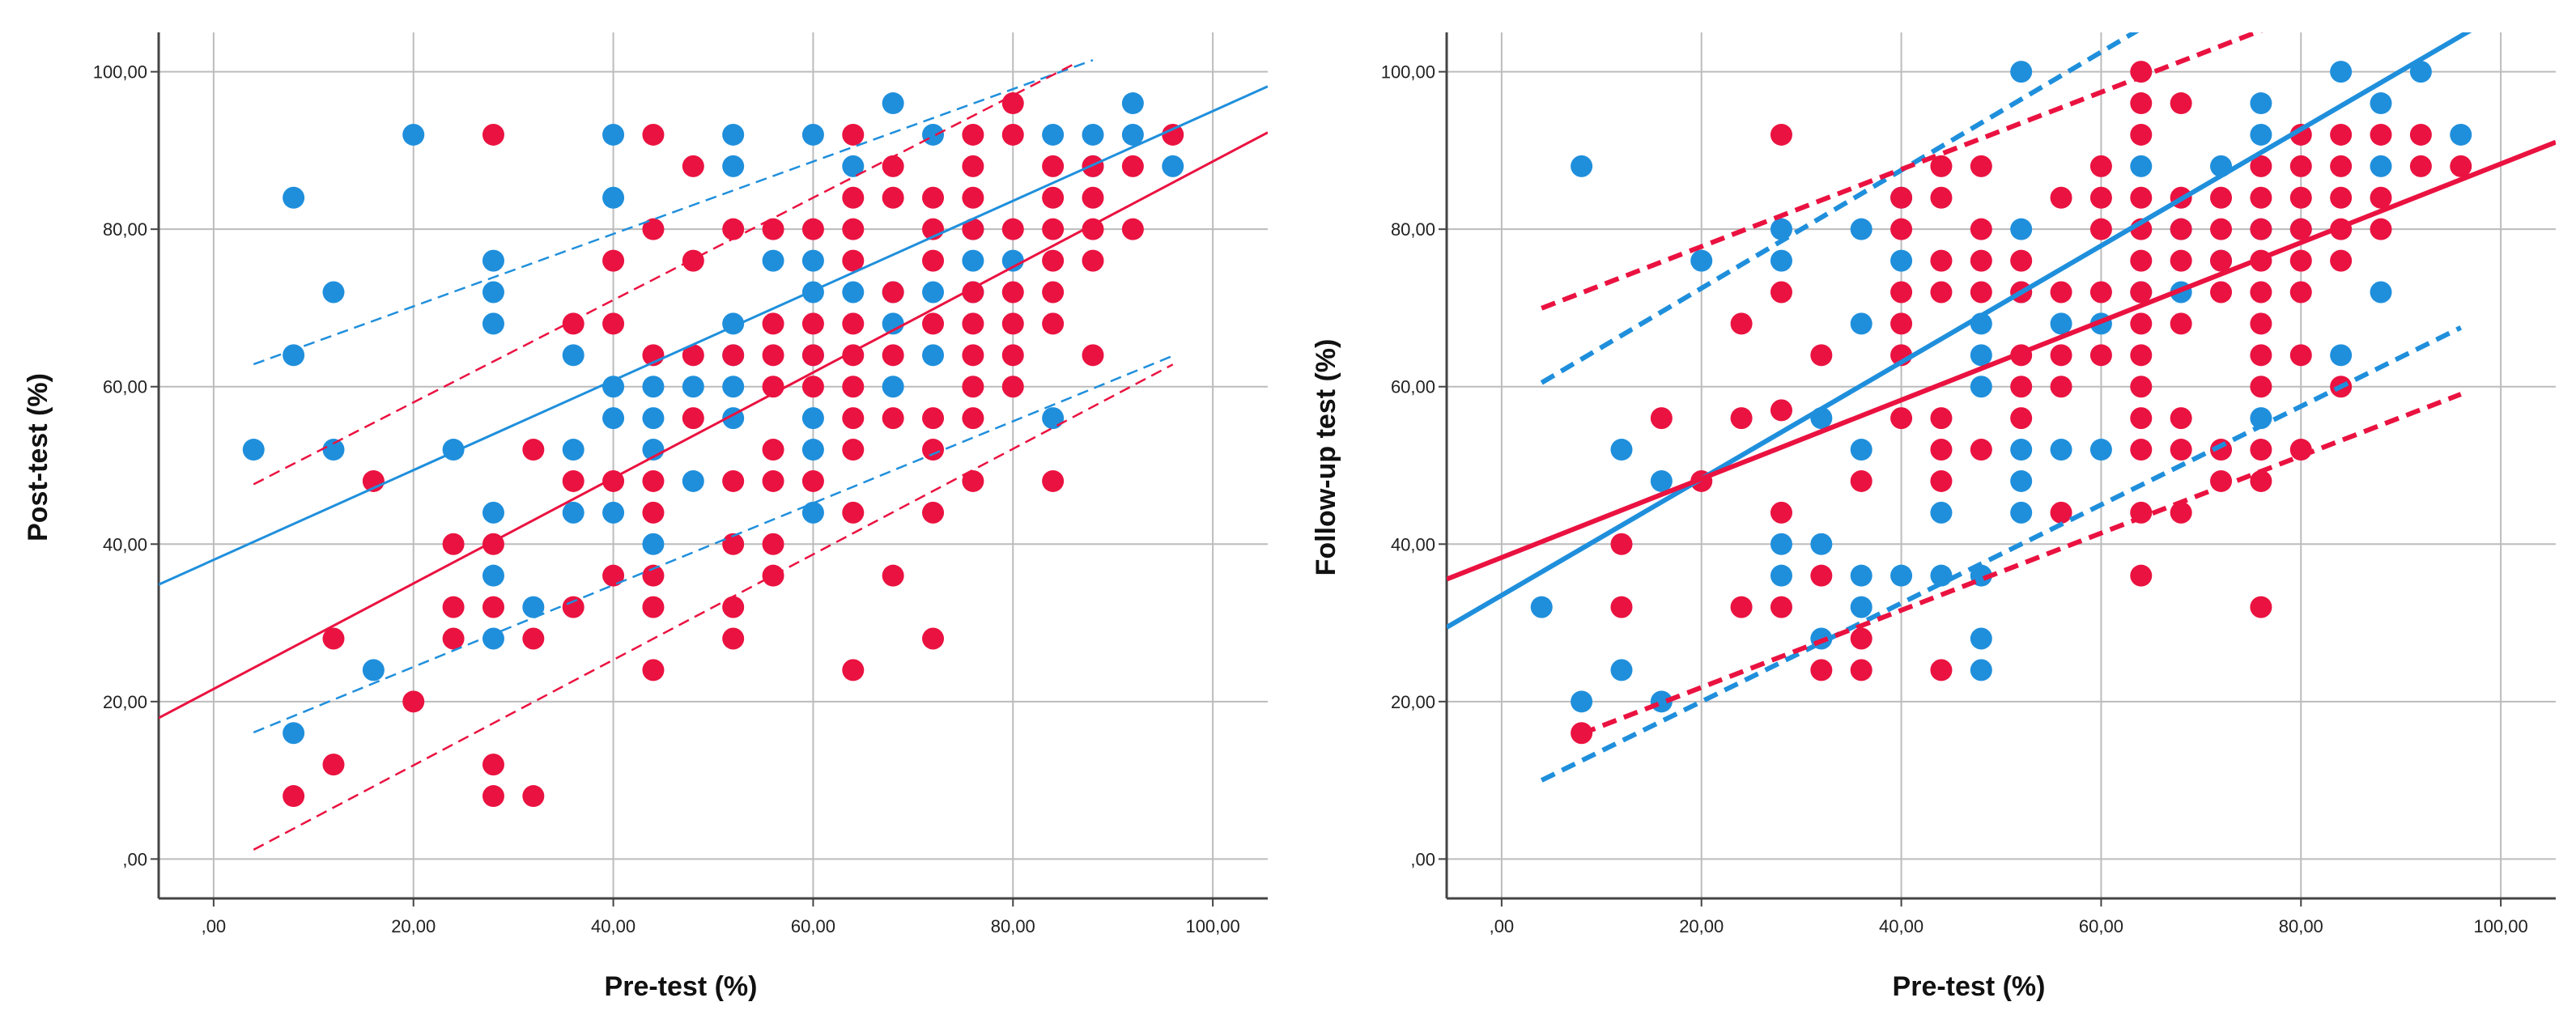 The width and height of the screenshot is (2576, 1019). Describe the element at coordinates (414, 926) in the screenshot. I see `x-tick-label: 20,00` at that location.